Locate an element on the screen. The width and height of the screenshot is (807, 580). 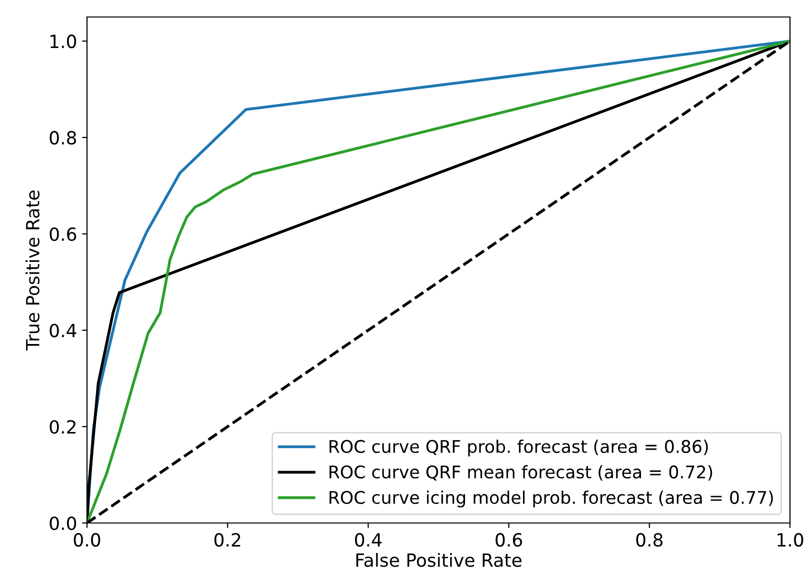
x-tick-label: 0.2 is located at coordinates (227, 540).